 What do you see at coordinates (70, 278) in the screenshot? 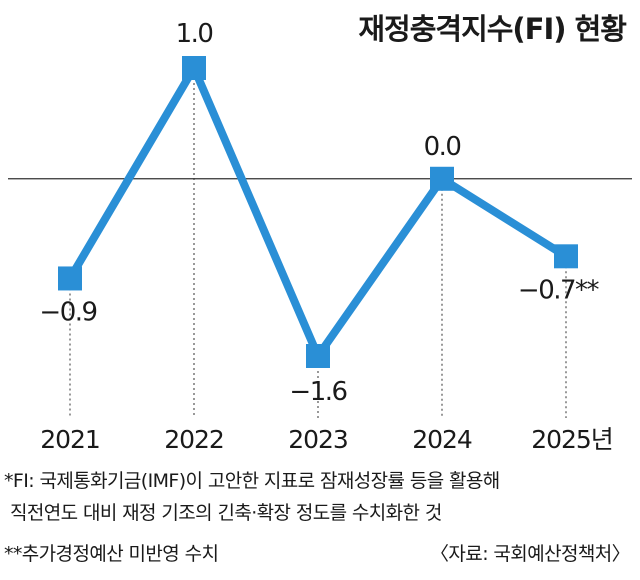
I see `data-point-2021` at bounding box center [70, 278].